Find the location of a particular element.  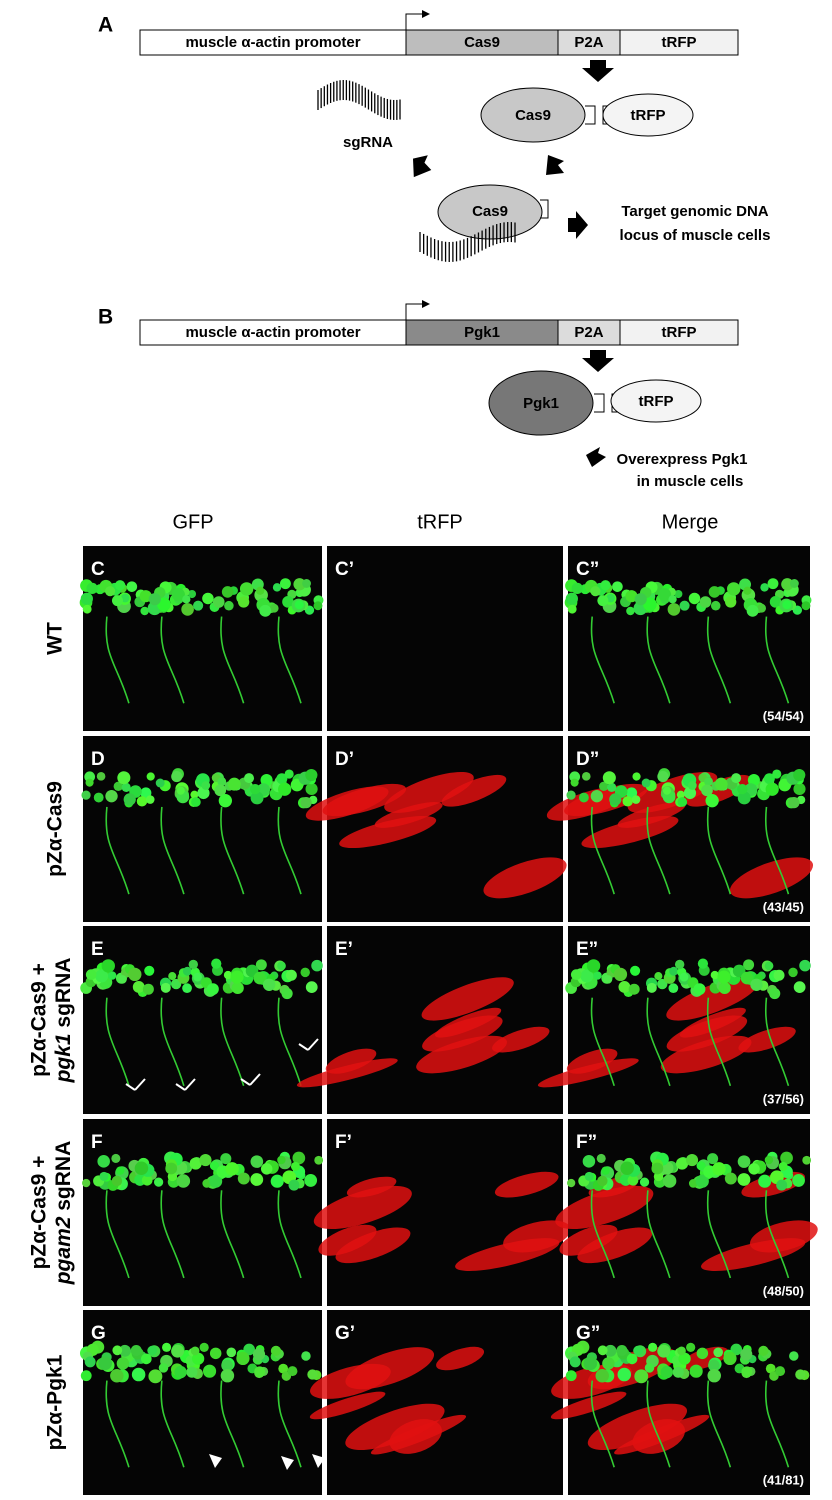

block-arrow is located at coordinates (422, 166).